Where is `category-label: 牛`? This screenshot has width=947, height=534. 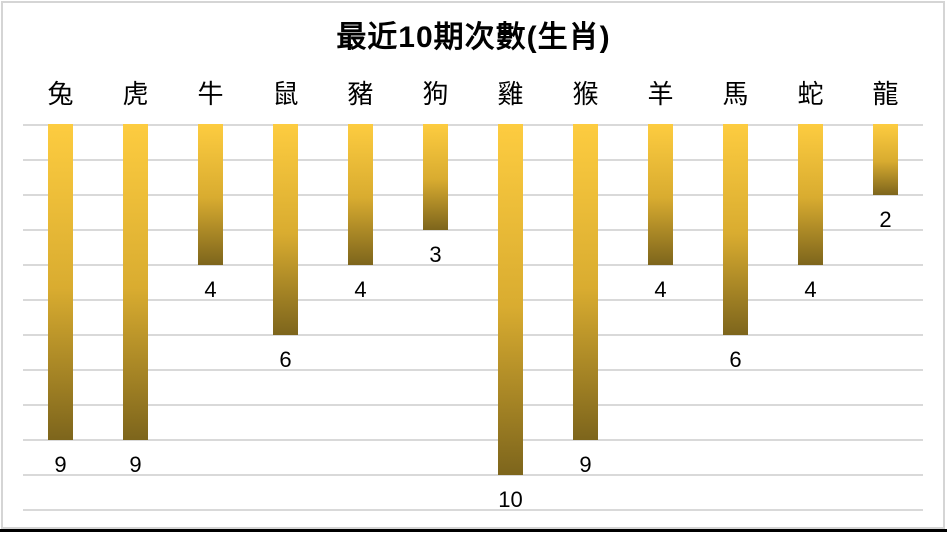
category-label: 牛 is located at coordinates (210, 94).